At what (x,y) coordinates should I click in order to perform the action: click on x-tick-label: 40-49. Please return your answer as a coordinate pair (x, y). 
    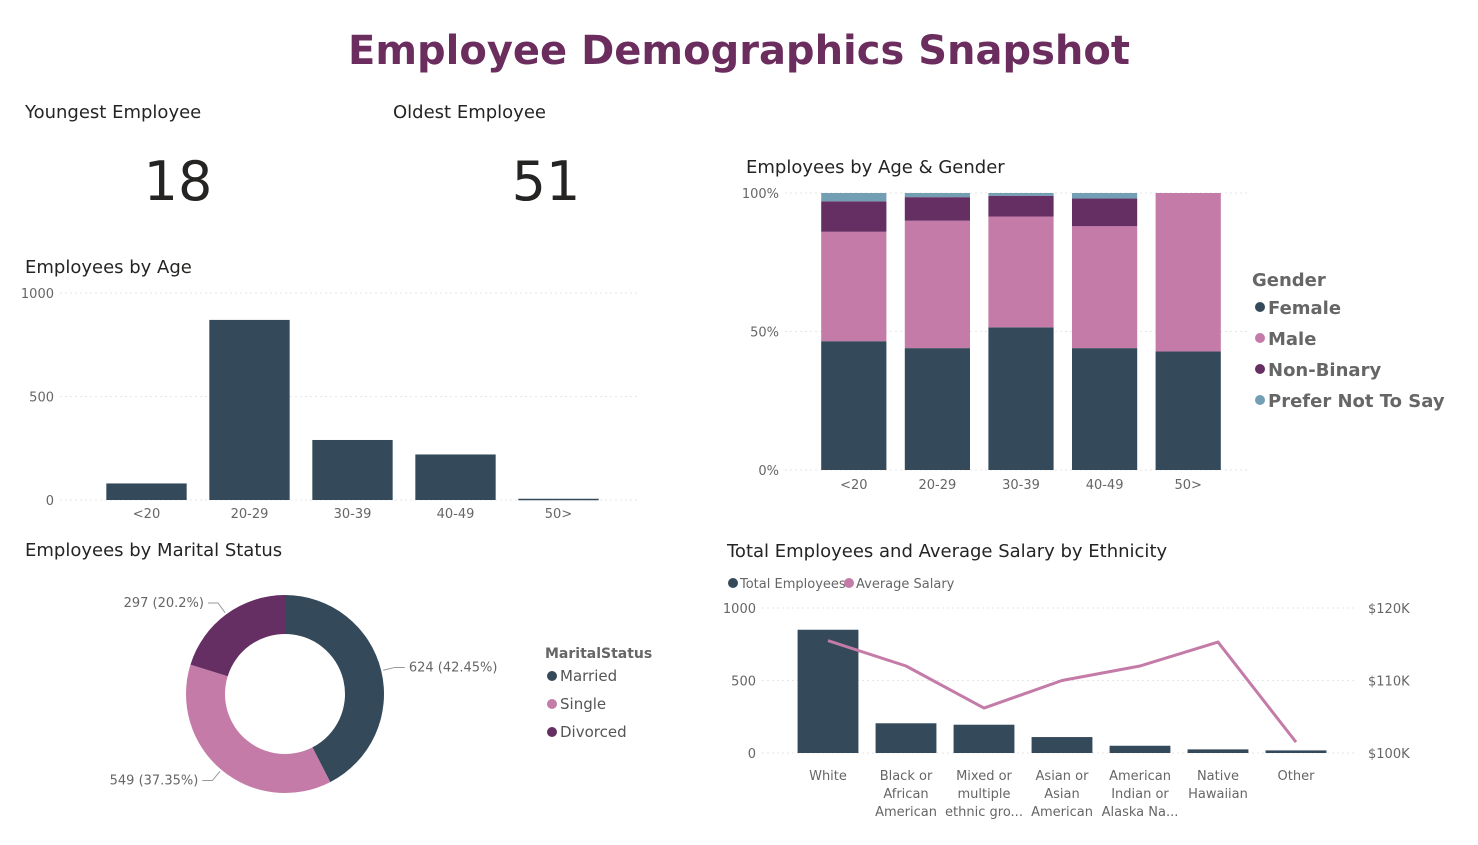
    Looking at the image, I should click on (1105, 485).